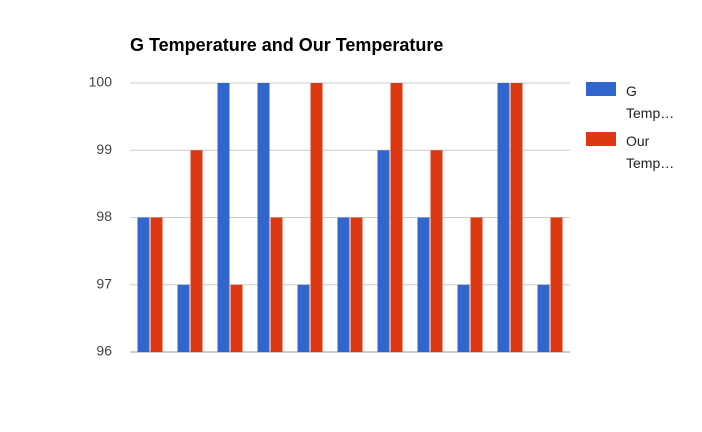 The width and height of the screenshot is (702, 432). Describe the element at coordinates (104, 149) in the screenshot. I see `y-tick-label: 99` at that location.